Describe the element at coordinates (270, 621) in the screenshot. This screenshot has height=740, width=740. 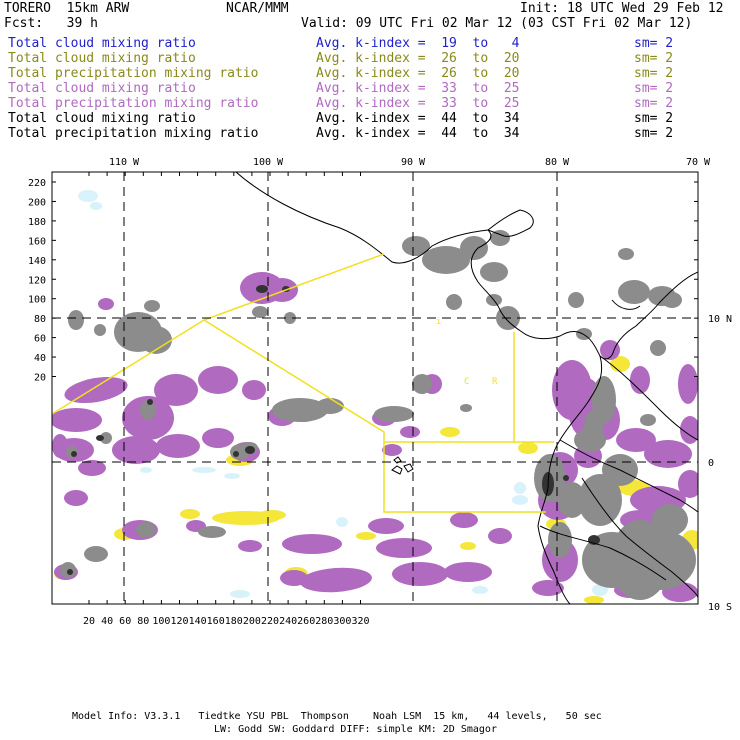
I see `x-tick-label: 220` at that location.